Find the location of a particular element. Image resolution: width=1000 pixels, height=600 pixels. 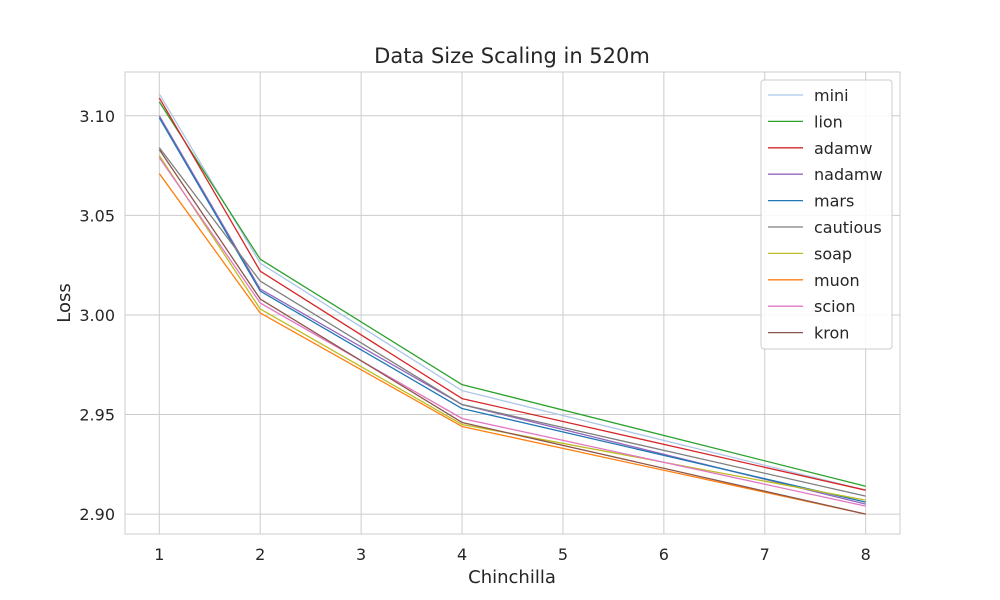

x-axis-label: Chinchilla is located at coordinates (512, 577).